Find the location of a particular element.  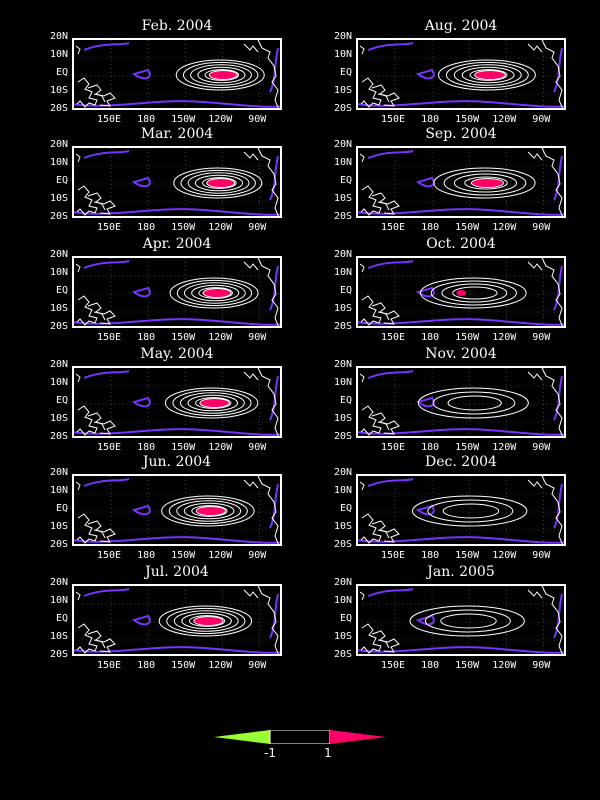

panel-title: Mar. 2004 is located at coordinates (177, 134).